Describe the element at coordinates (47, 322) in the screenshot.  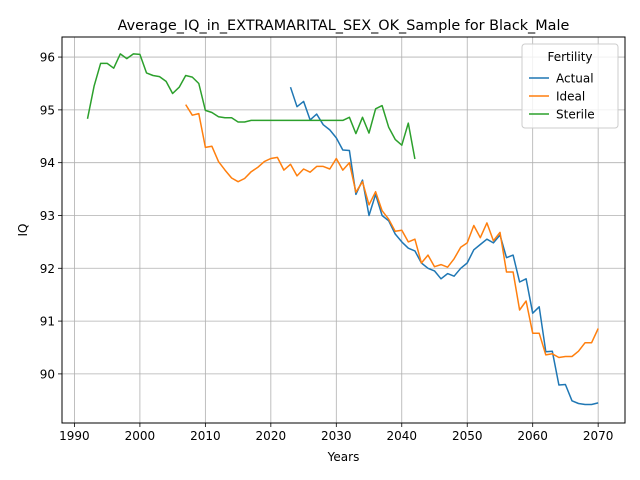
I see `y-tick-label: 91` at that location.